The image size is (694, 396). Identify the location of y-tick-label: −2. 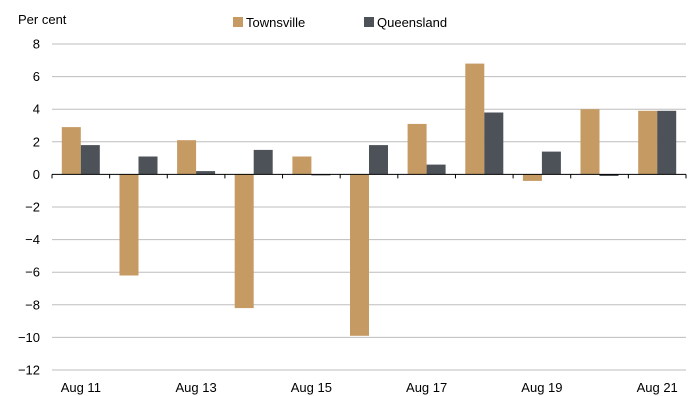
(32, 207).